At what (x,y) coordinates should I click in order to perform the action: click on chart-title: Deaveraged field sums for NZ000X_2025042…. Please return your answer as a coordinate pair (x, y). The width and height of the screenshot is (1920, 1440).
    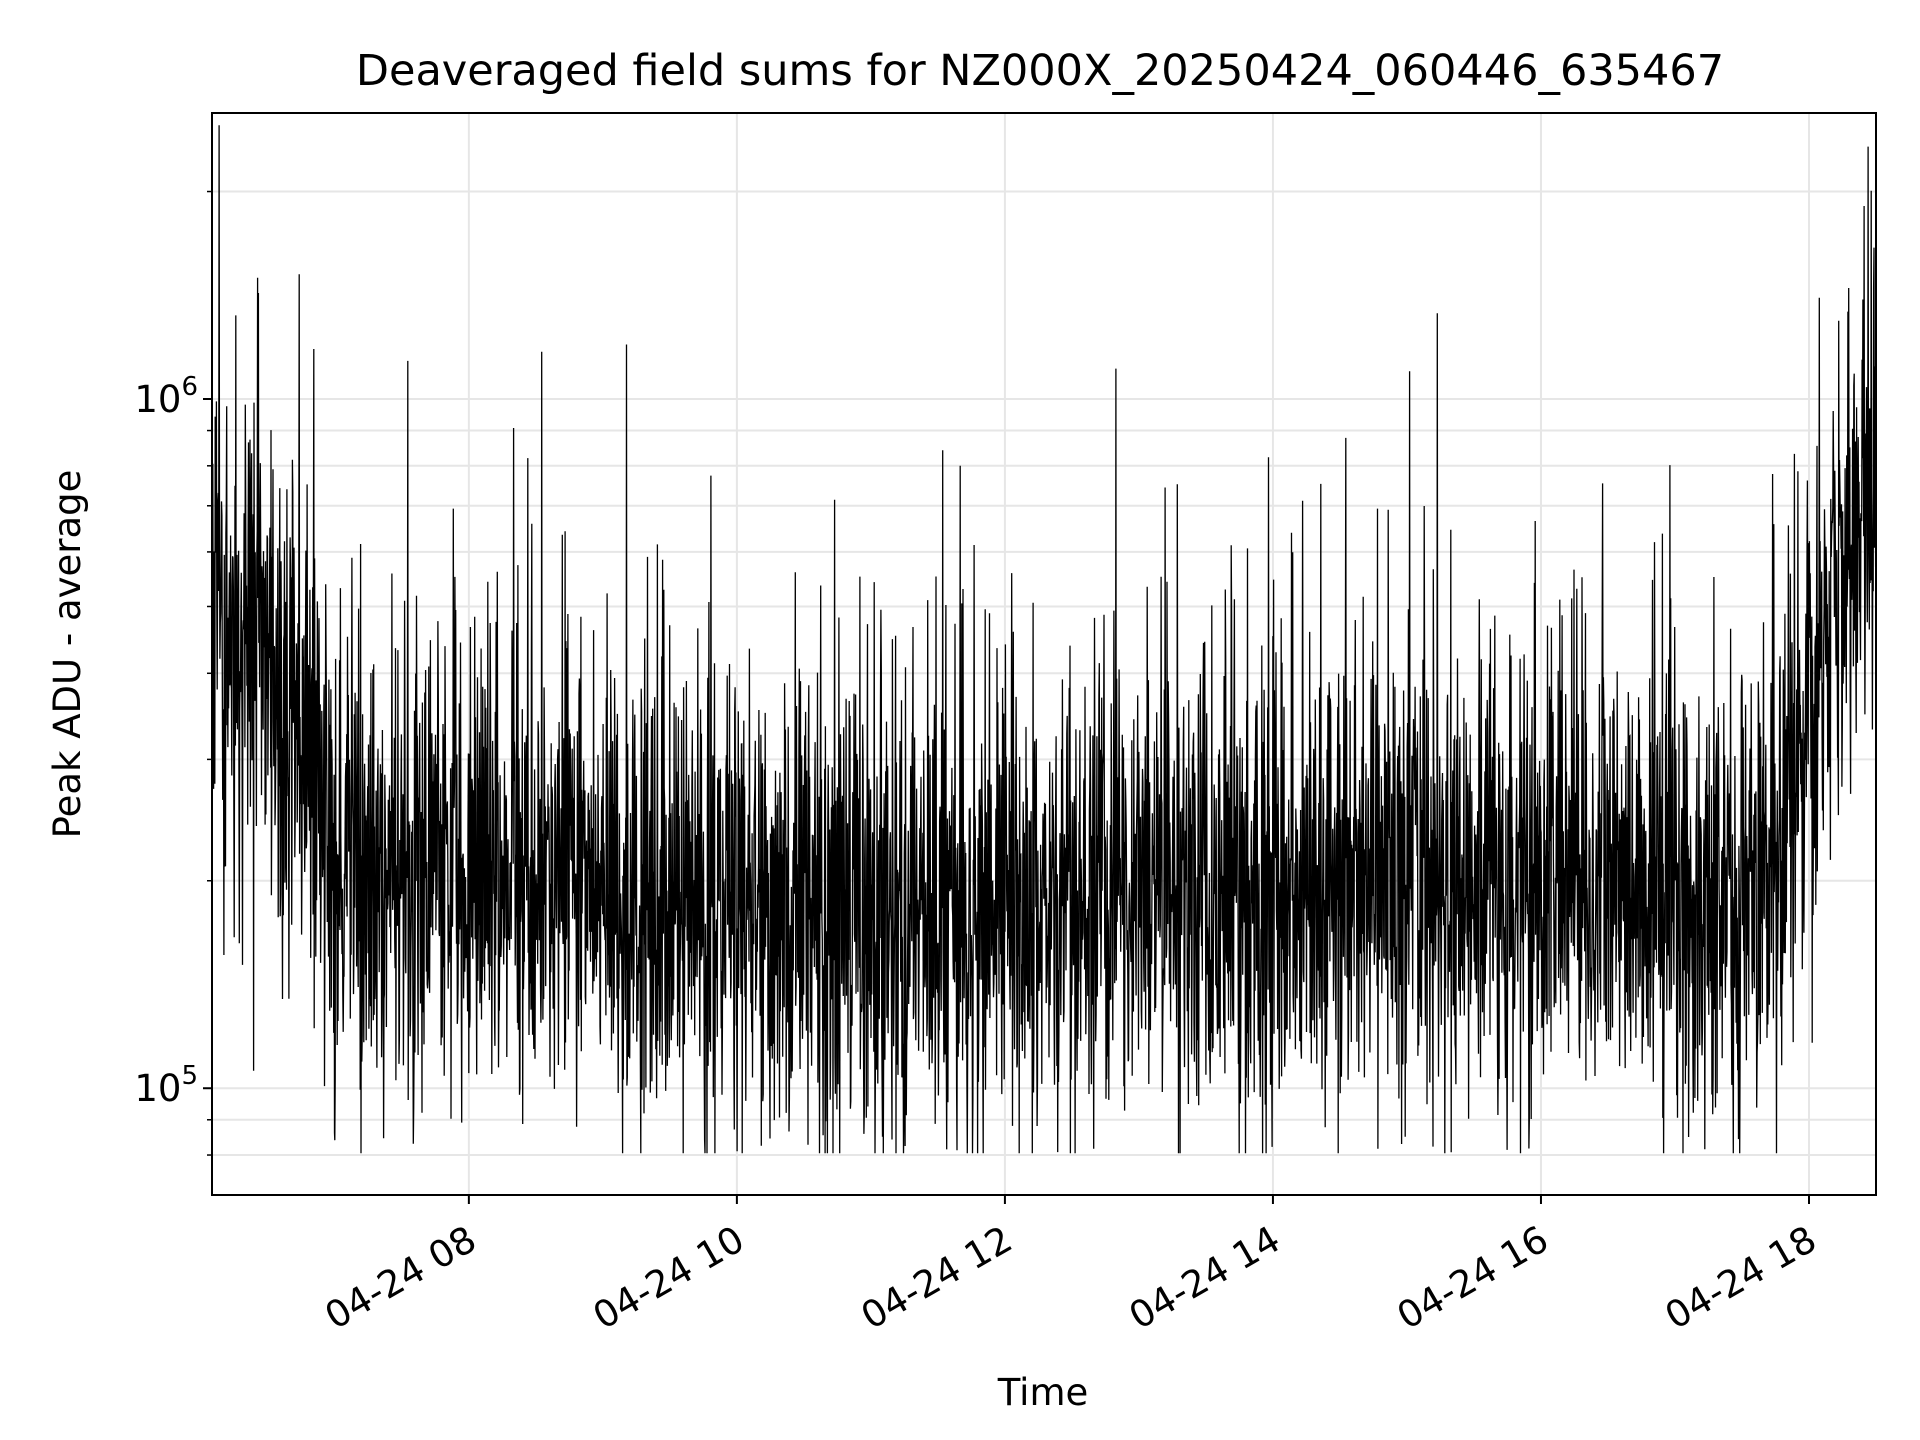
    Looking at the image, I should click on (1040, 71).